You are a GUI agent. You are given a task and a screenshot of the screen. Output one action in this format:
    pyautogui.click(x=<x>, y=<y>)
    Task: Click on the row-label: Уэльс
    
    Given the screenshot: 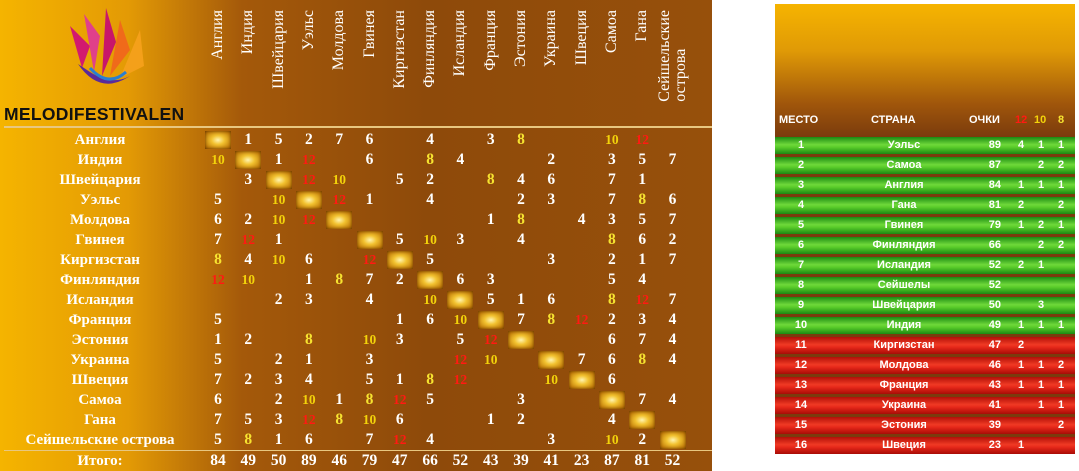 What is the action you would take?
    pyautogui.click(x=100, y=200)
    